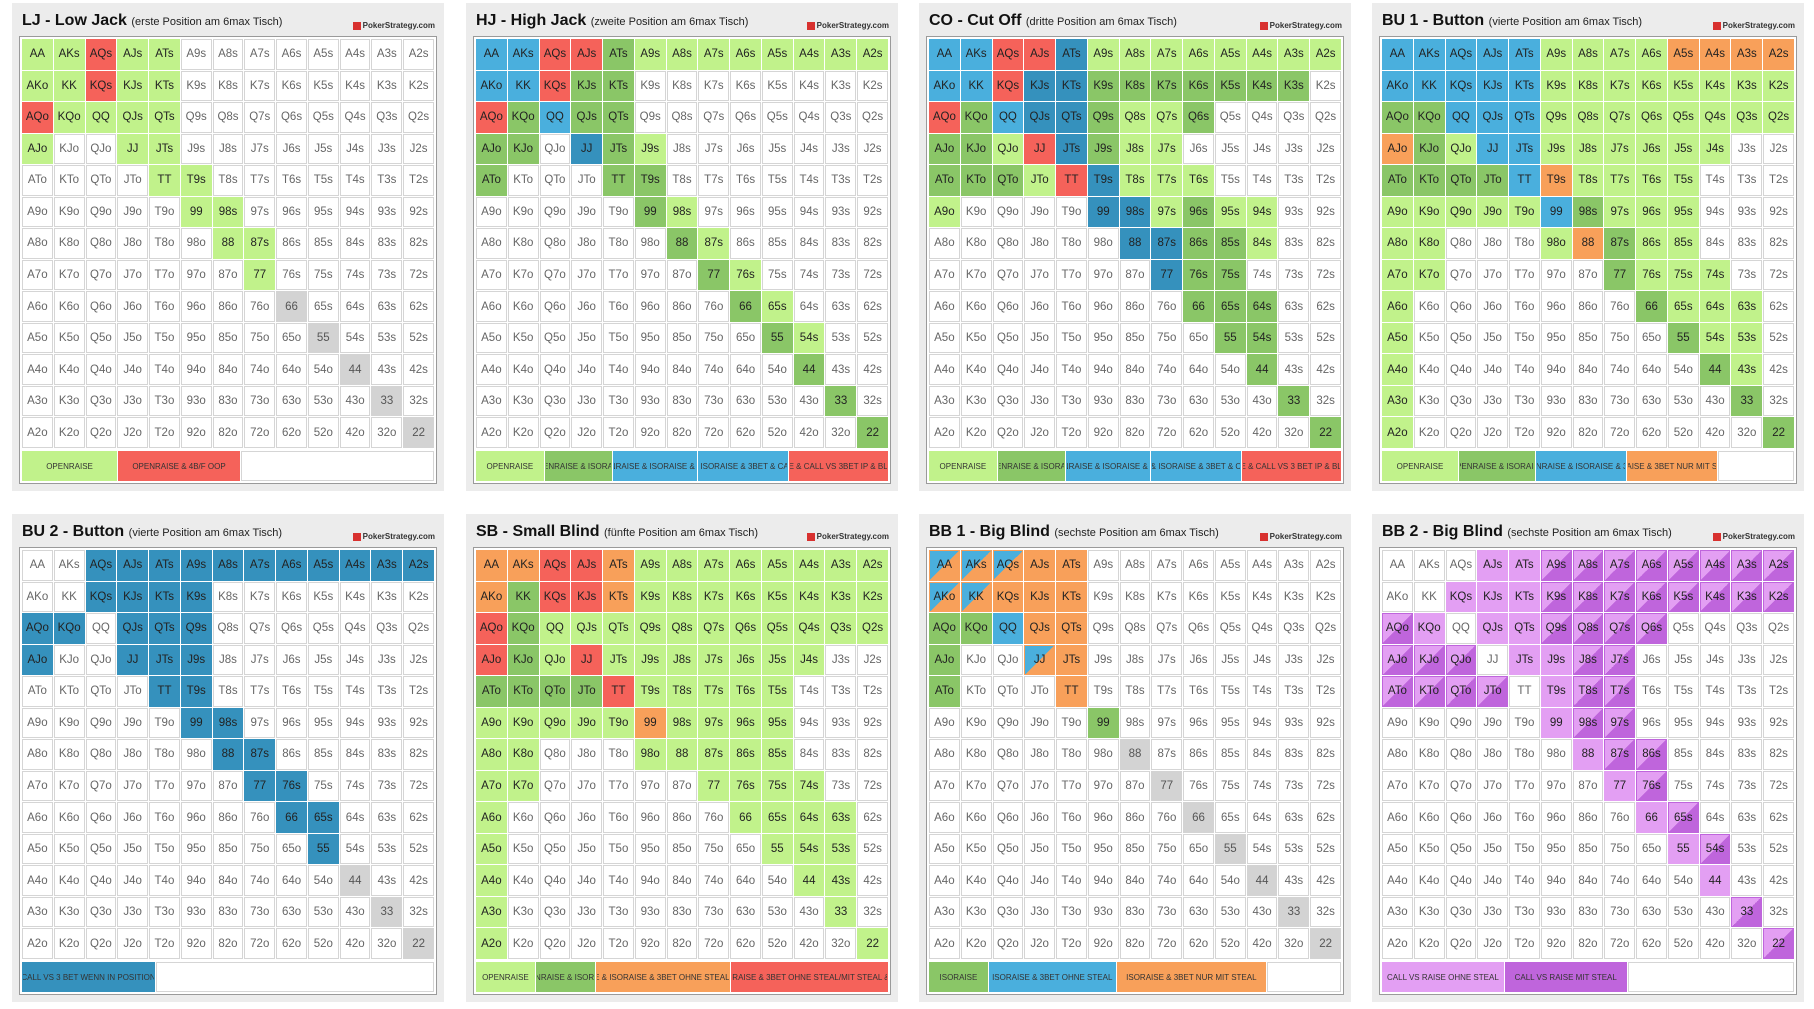  I want to click on hand-cell: K6o, so click(976, 817).